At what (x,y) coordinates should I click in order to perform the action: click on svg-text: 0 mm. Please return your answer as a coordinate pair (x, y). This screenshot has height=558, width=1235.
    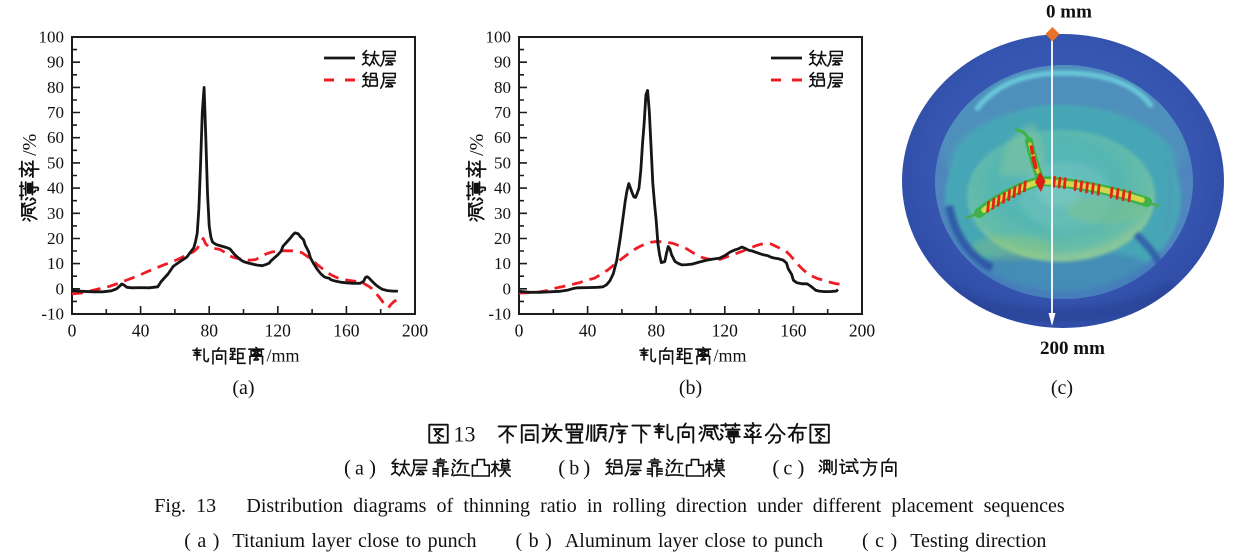
    Looking at the image, I should click on (1069, 12).